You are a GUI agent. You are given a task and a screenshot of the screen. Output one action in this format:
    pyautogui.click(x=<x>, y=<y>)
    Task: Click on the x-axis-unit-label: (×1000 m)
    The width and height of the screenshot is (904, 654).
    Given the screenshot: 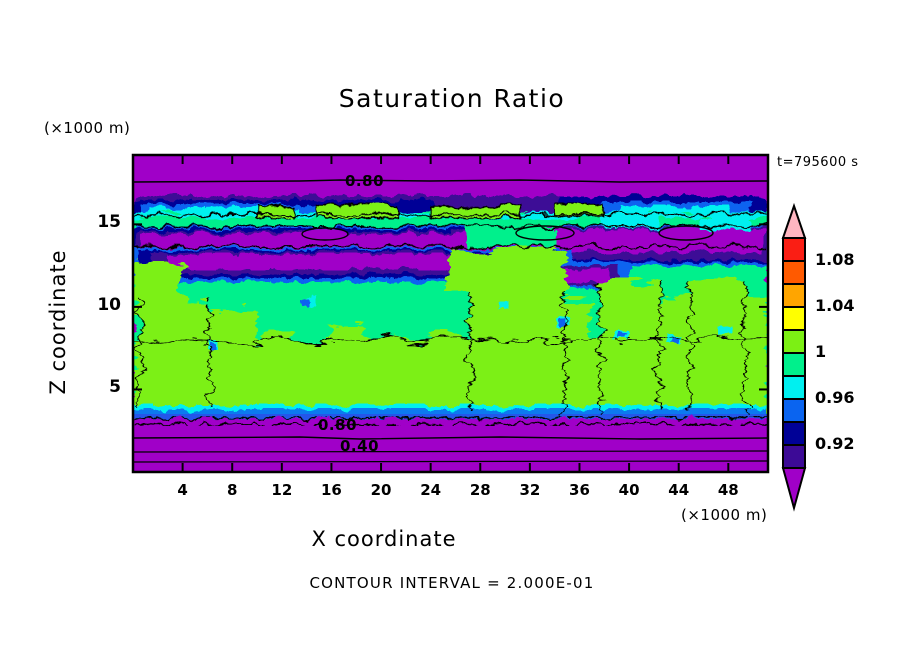 What is the action you would take?
    pyautogui.click(x=724, y=515)
    